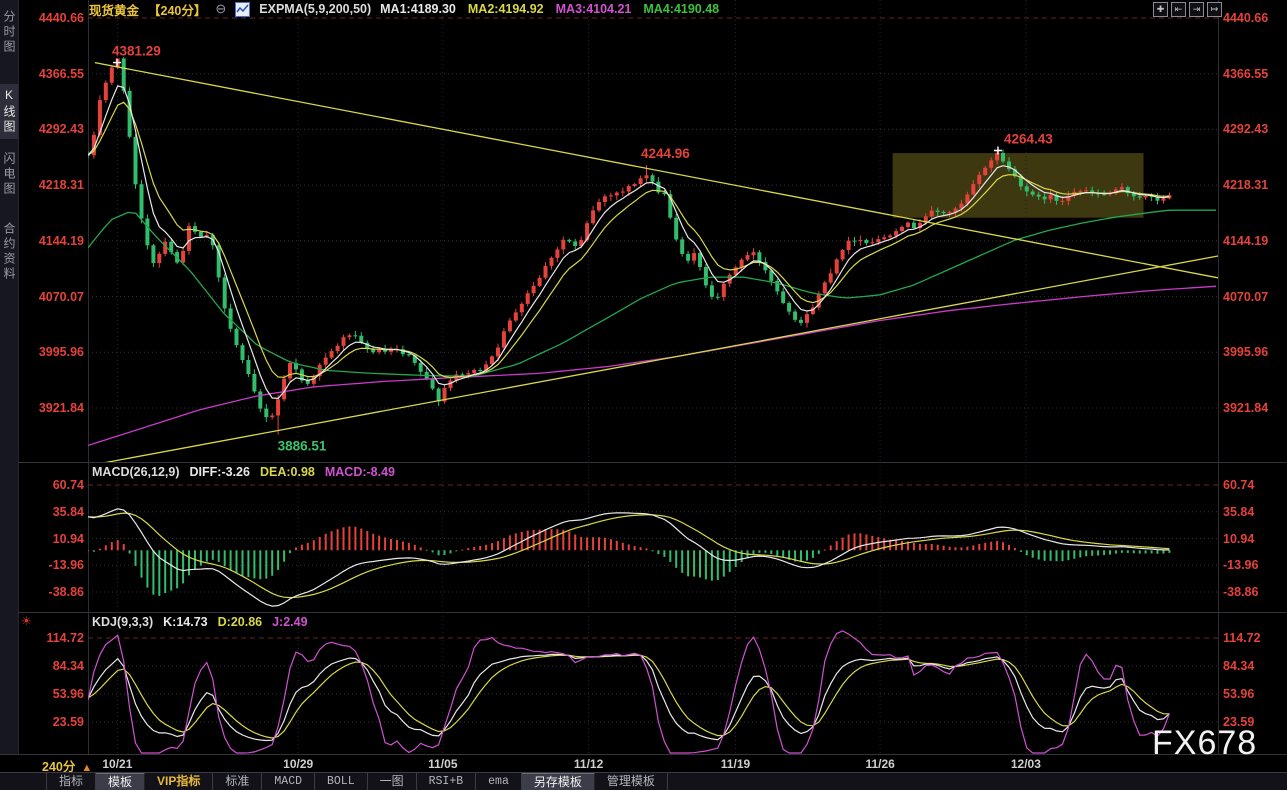 The height and width of the screenshot is (790, 1287). What do you see at coordinates (735, 764) in the screenshot?
I see `x-axis-date-label: 11/19` at bounding box center [735, 764].